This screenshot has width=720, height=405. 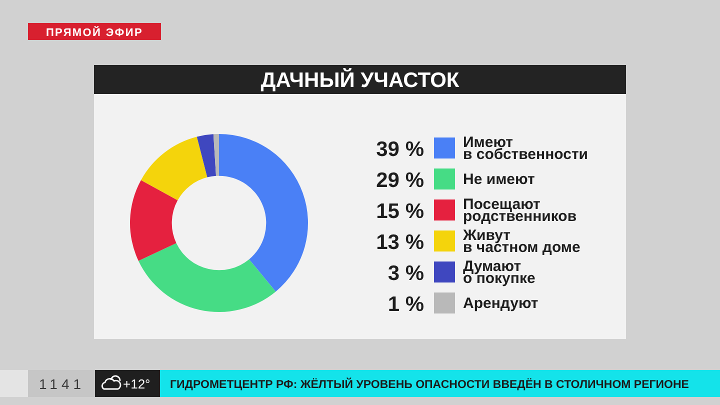 I want to click on text: ГИДРОМЕТЦЕНТР РФ: ЖЁЛТЫЙ УРОВЕНЬ ОПАСНОСТИ ВВЕДЁН В СТОЛИЧНОМ РЕГИОНЕ, so click(x=430, y=384).